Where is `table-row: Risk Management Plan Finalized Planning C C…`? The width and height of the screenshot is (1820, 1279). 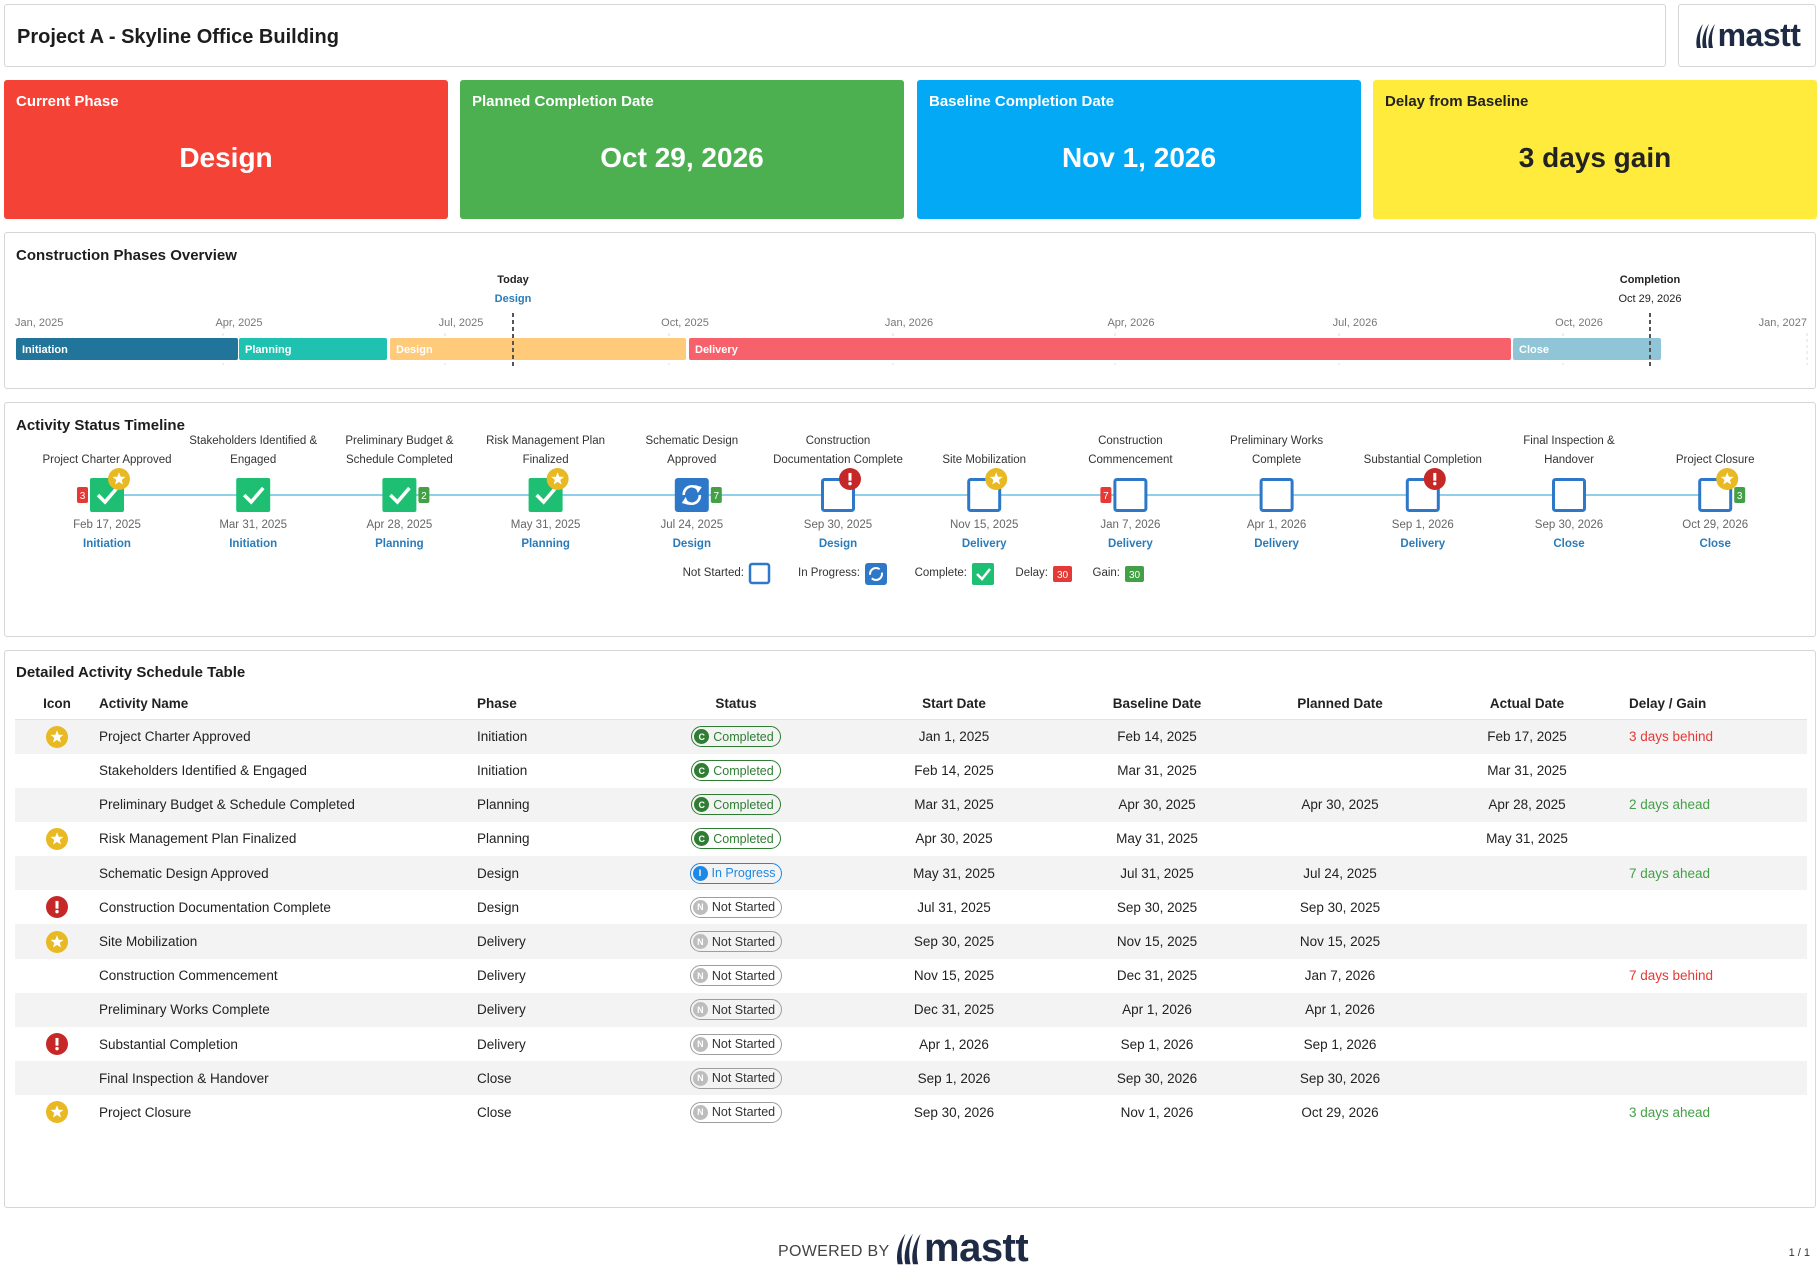
table-row: Risk Management Plan Finalized Planning C C… is located at coordinates (911, 839).